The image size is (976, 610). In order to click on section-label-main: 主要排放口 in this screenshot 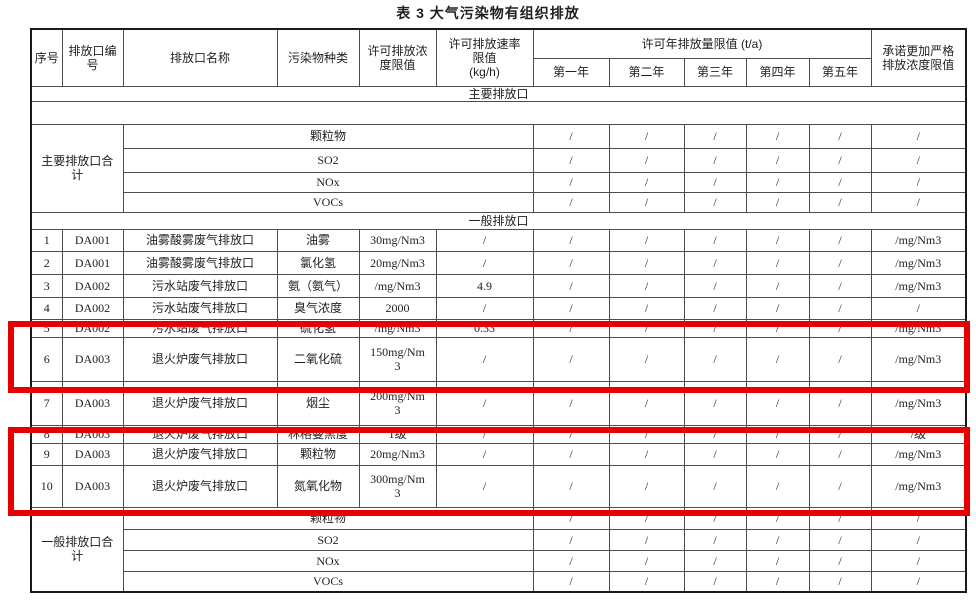, I will do `click(498, 93)`.